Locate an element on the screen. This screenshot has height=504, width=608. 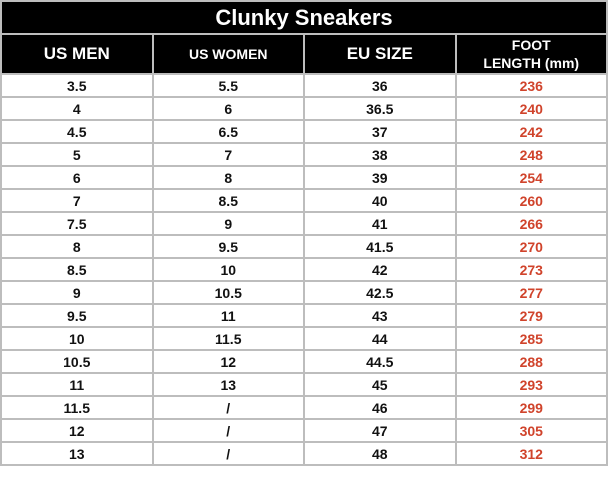
cell-foot-length: 242 is located at coordinates (531, 131).